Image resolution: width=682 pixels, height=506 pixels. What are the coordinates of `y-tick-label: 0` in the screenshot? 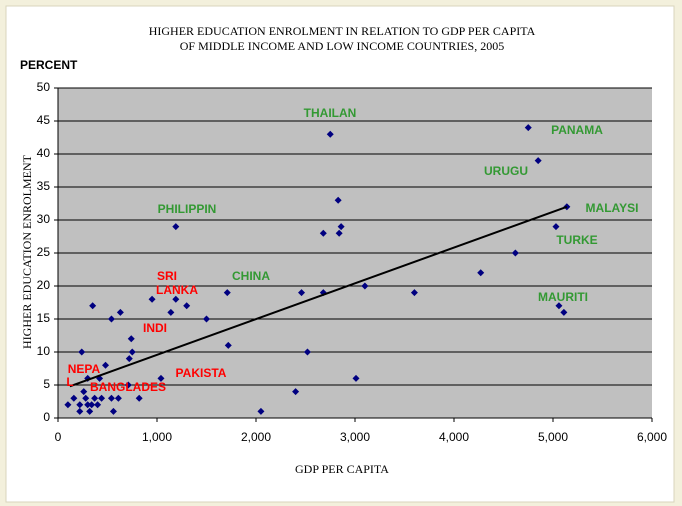 It's located at (46, 417).